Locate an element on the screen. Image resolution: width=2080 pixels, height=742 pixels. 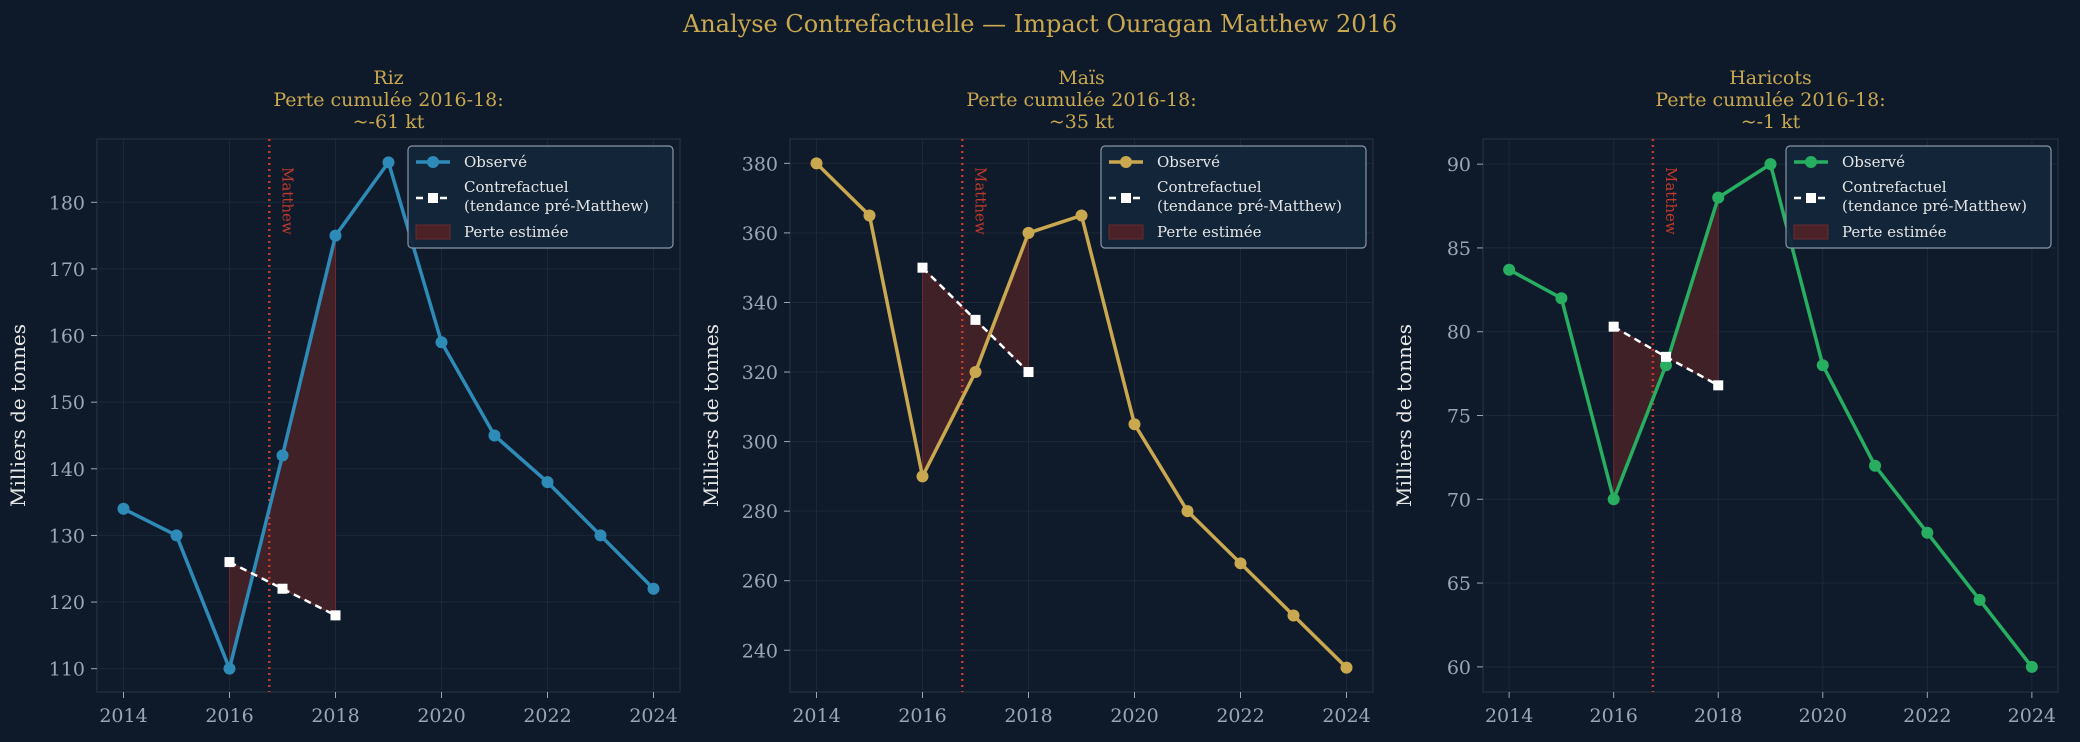
y-tick-label: 140 is located at coordinates (67, 470).